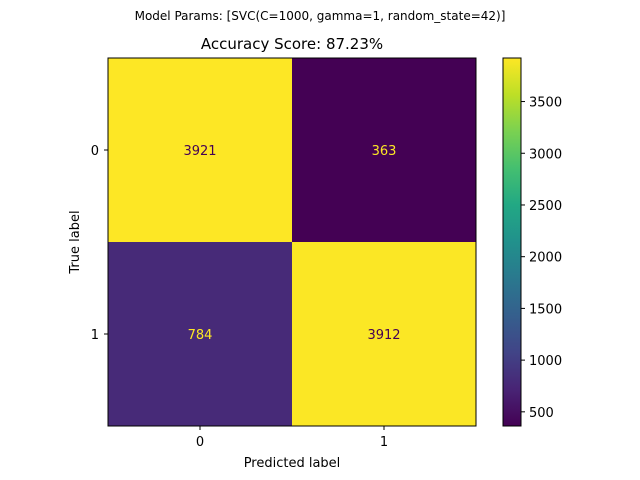 The height and width of the screenshot is (480, 640). I want to click on chart-title: Accuracy Score: 87.23%, so click(292, 44).